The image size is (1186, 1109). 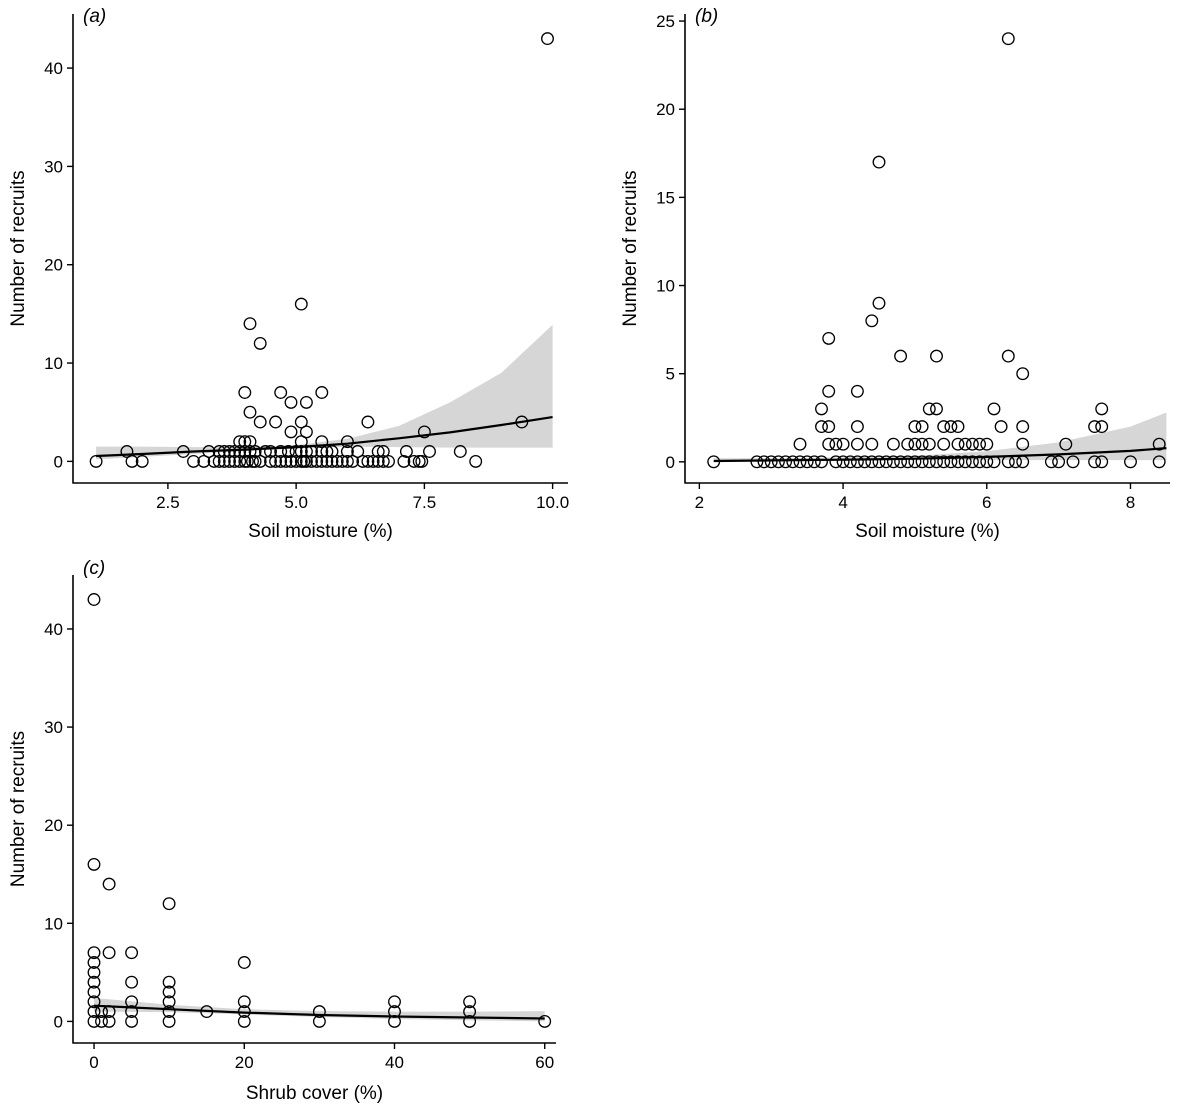 What do you see at coordinates (706, 16) in the screenshot?
I see `panel-label: (b)` at bounding box center [706, 16].